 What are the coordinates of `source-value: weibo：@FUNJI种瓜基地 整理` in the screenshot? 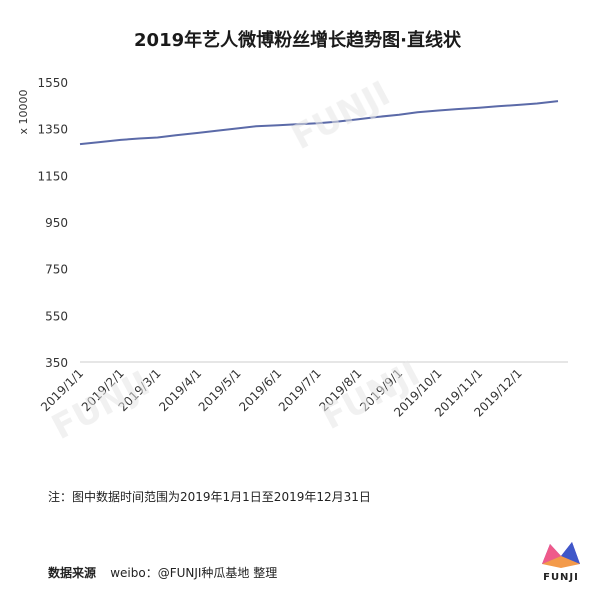 It's located at (194, 573).